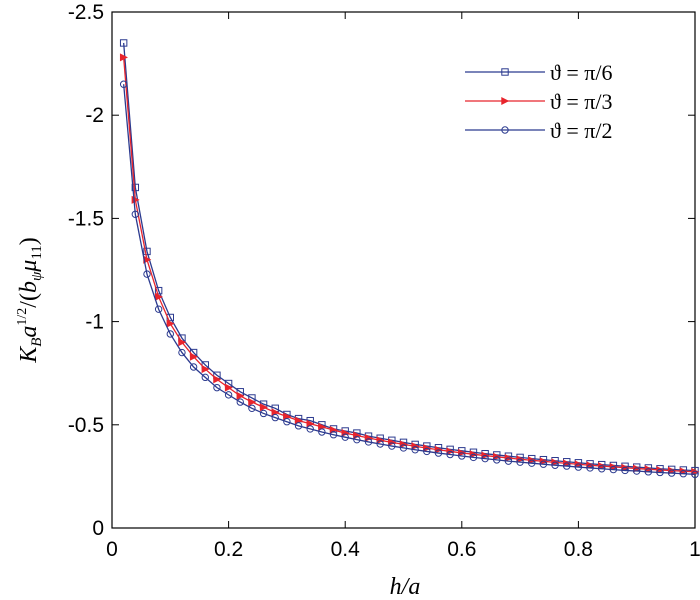  What do you see at coordinates (86, 218) in the screenshot?
I see `y-tick-label: -1.5` at bounding box center [86, 218].